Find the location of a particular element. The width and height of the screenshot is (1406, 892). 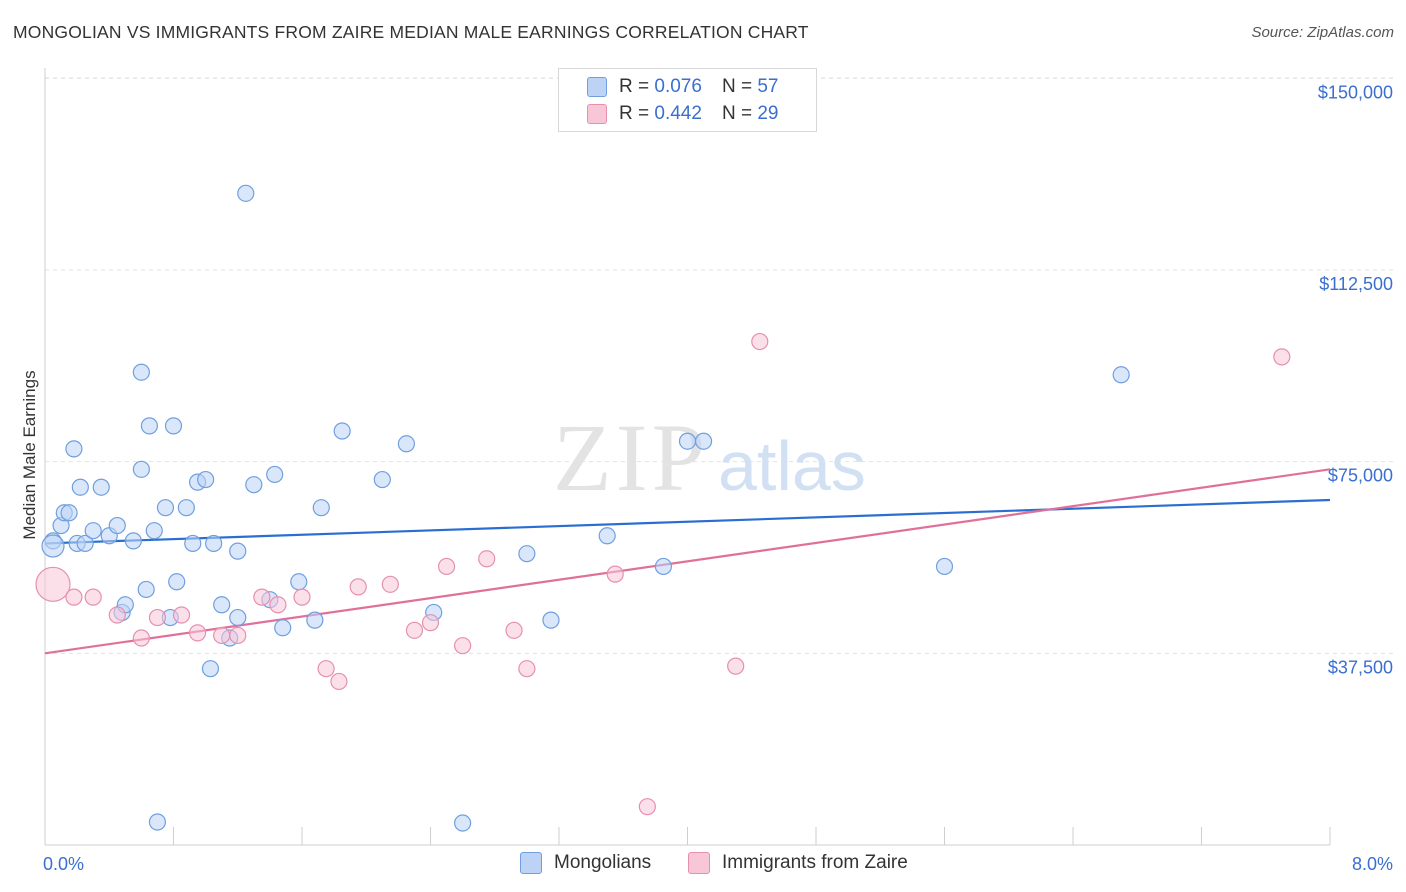

correlation-legend: R = 0.076 N = 57 R = 0.442 N = 29 is located at coordinates (687, 100).